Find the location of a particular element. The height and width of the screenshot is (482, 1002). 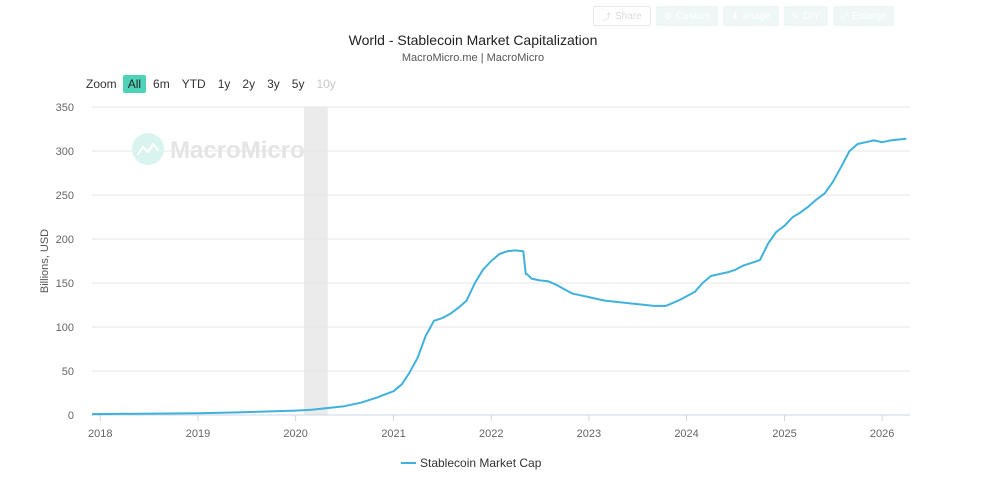

diy-label: DIY is located at coordinates (811, 16).